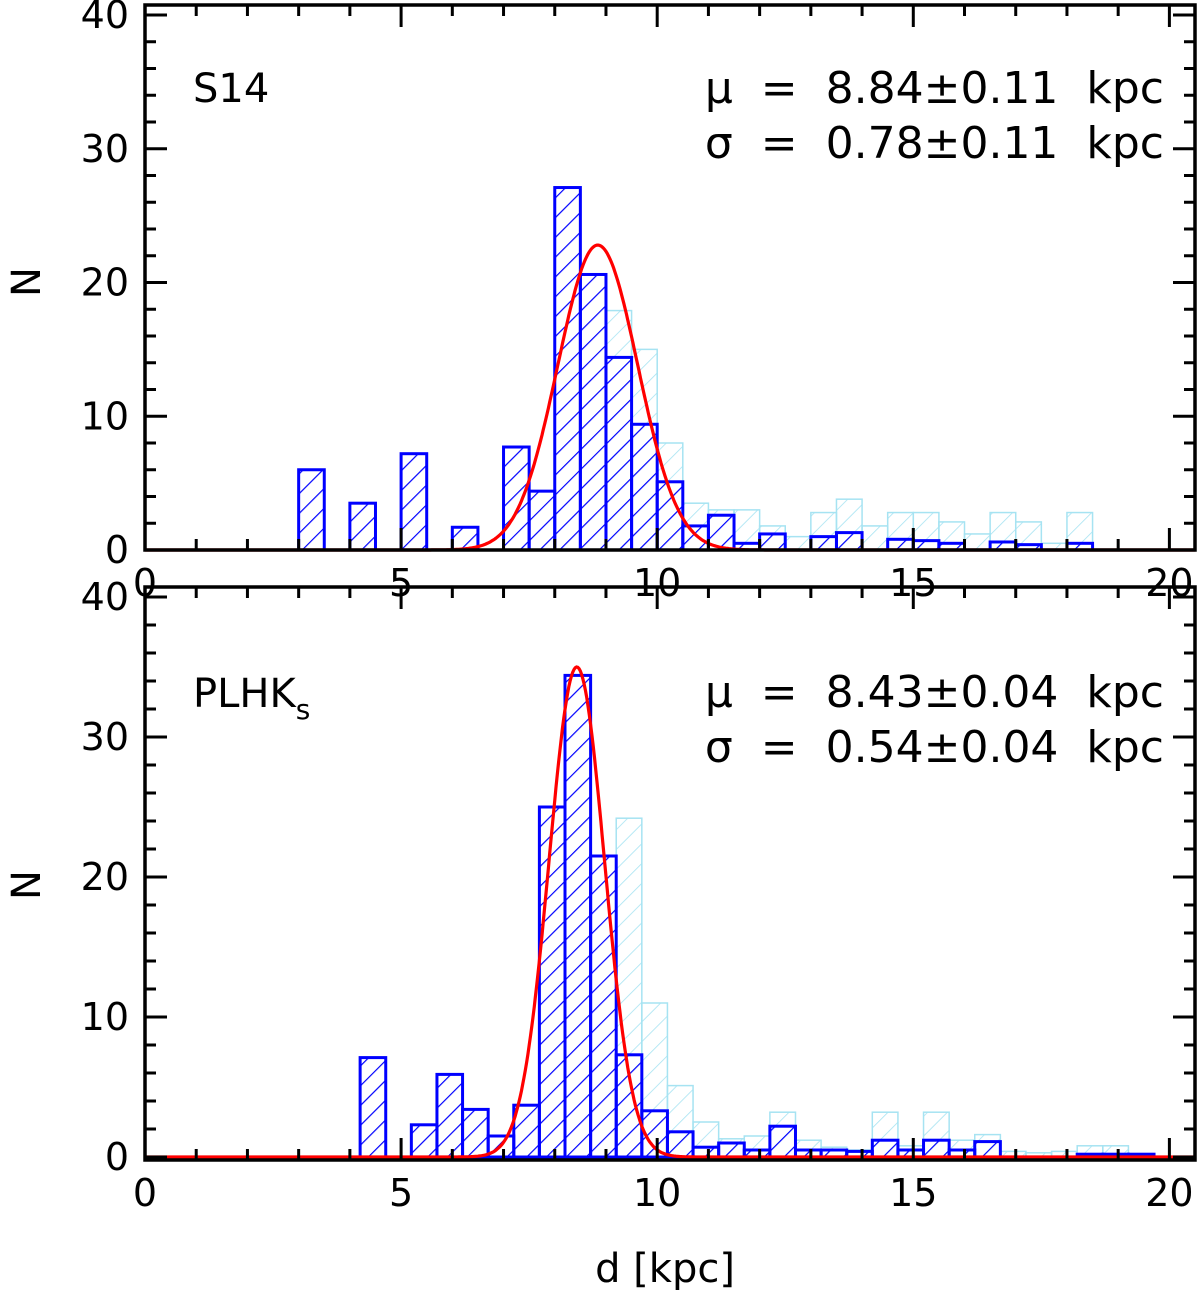  I want to click on sigma-fit-result: σ = 0.54±0.04 kpc, so click(934, 747).